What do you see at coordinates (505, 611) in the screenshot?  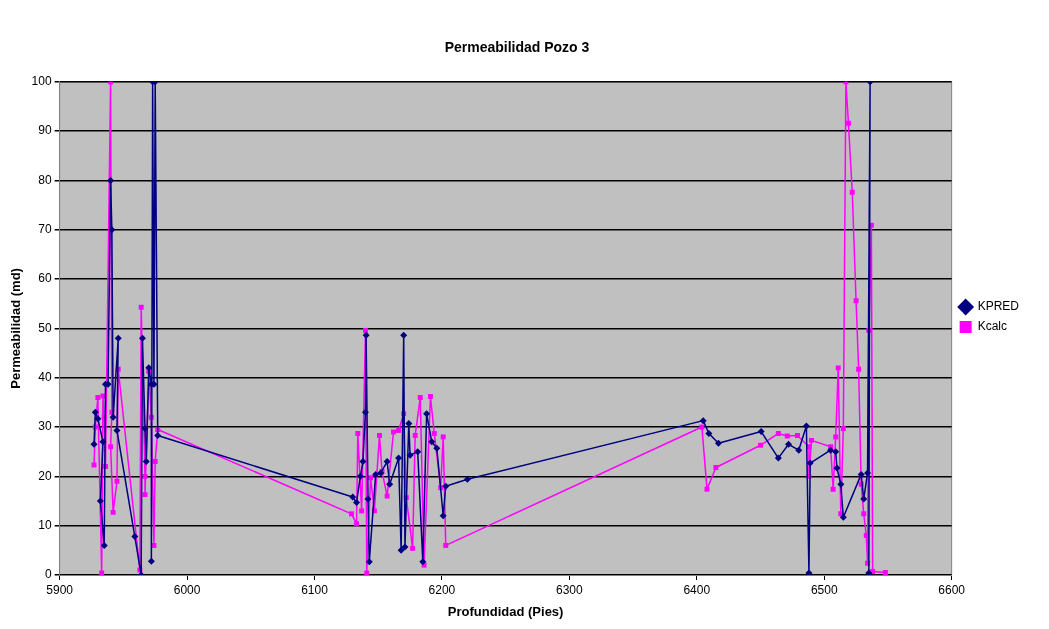 I see `x-axis-title: Profundidad (Pies)` at bounding box center [505, 611].